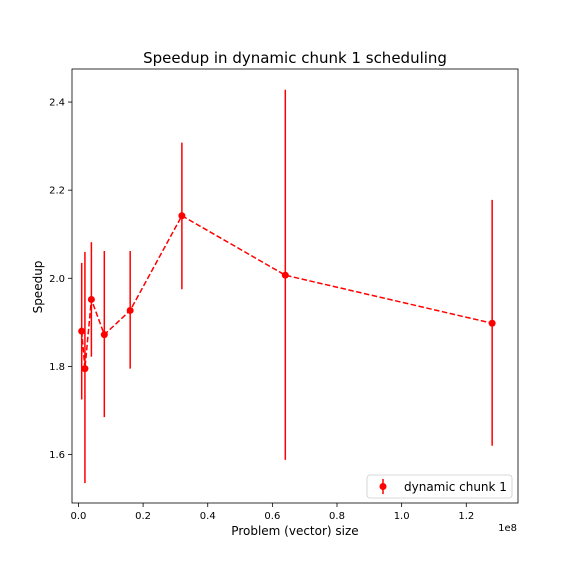  What do you see at coordinates (57, 279) in the screenshot?
I see `y-tick-label: 2.0` at bounding box center [57, 279].